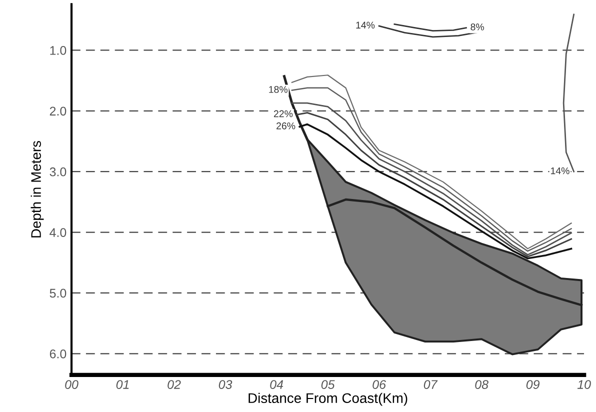  Describe the element at coordinates (58, 232) in the screenshot. I see `y-tick-label: 4.0` at that location.